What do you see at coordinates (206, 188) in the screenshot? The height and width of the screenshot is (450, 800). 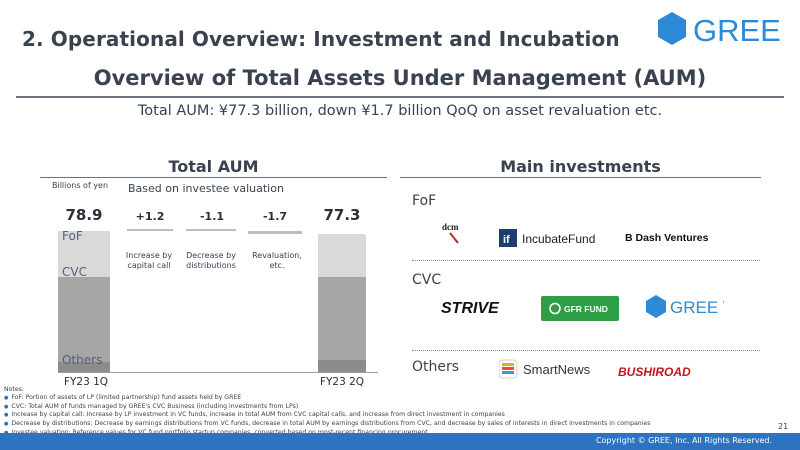 I see `valuation-basis-label: Based on investee valuation` at bounding box center [206, 188].